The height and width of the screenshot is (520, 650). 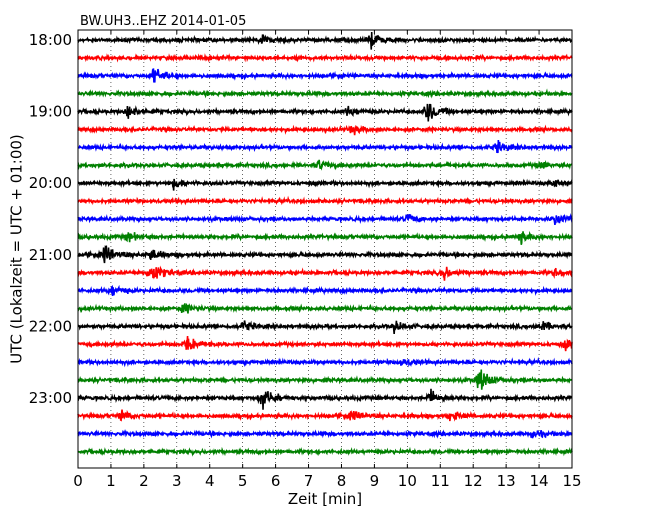 I want to click on x-axis-label: Zeit [min], so click(x=325, y=499).